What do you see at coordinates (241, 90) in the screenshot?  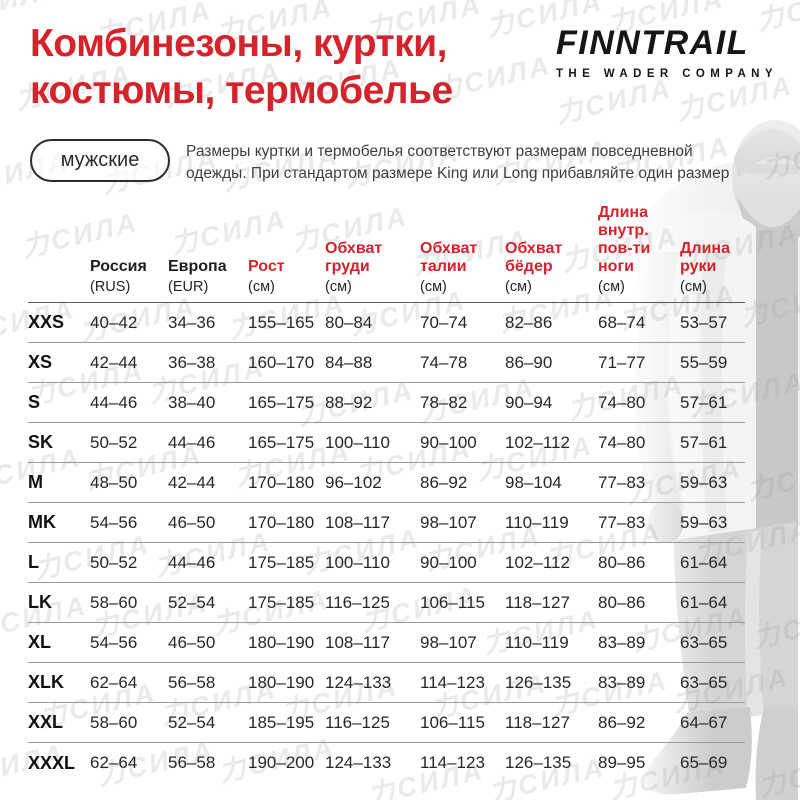 I see `page-title-line2: костюмы, термобелье` at bounding box center [241, 90].